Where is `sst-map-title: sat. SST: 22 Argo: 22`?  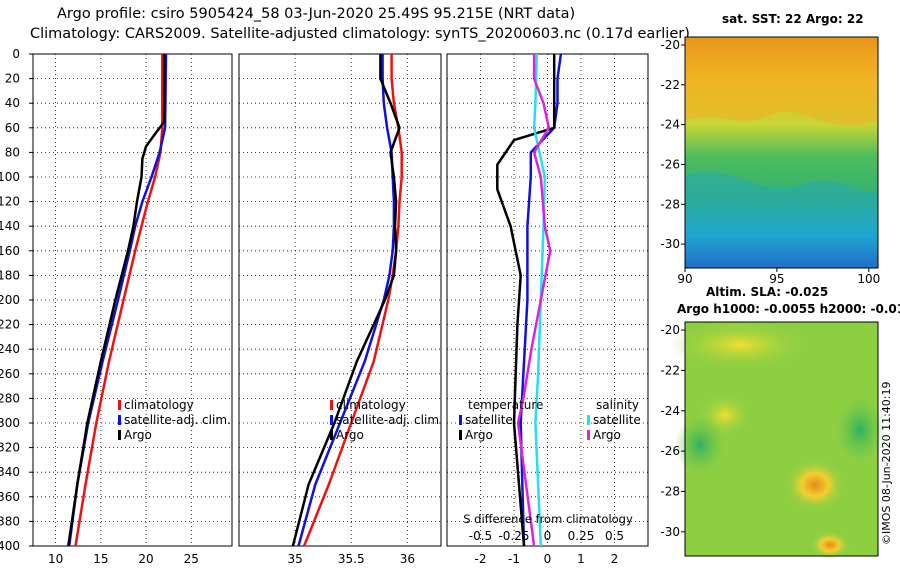
sst-map-title: sat. SST: 22 Argo: 22 is located at coordinates (793, 19).